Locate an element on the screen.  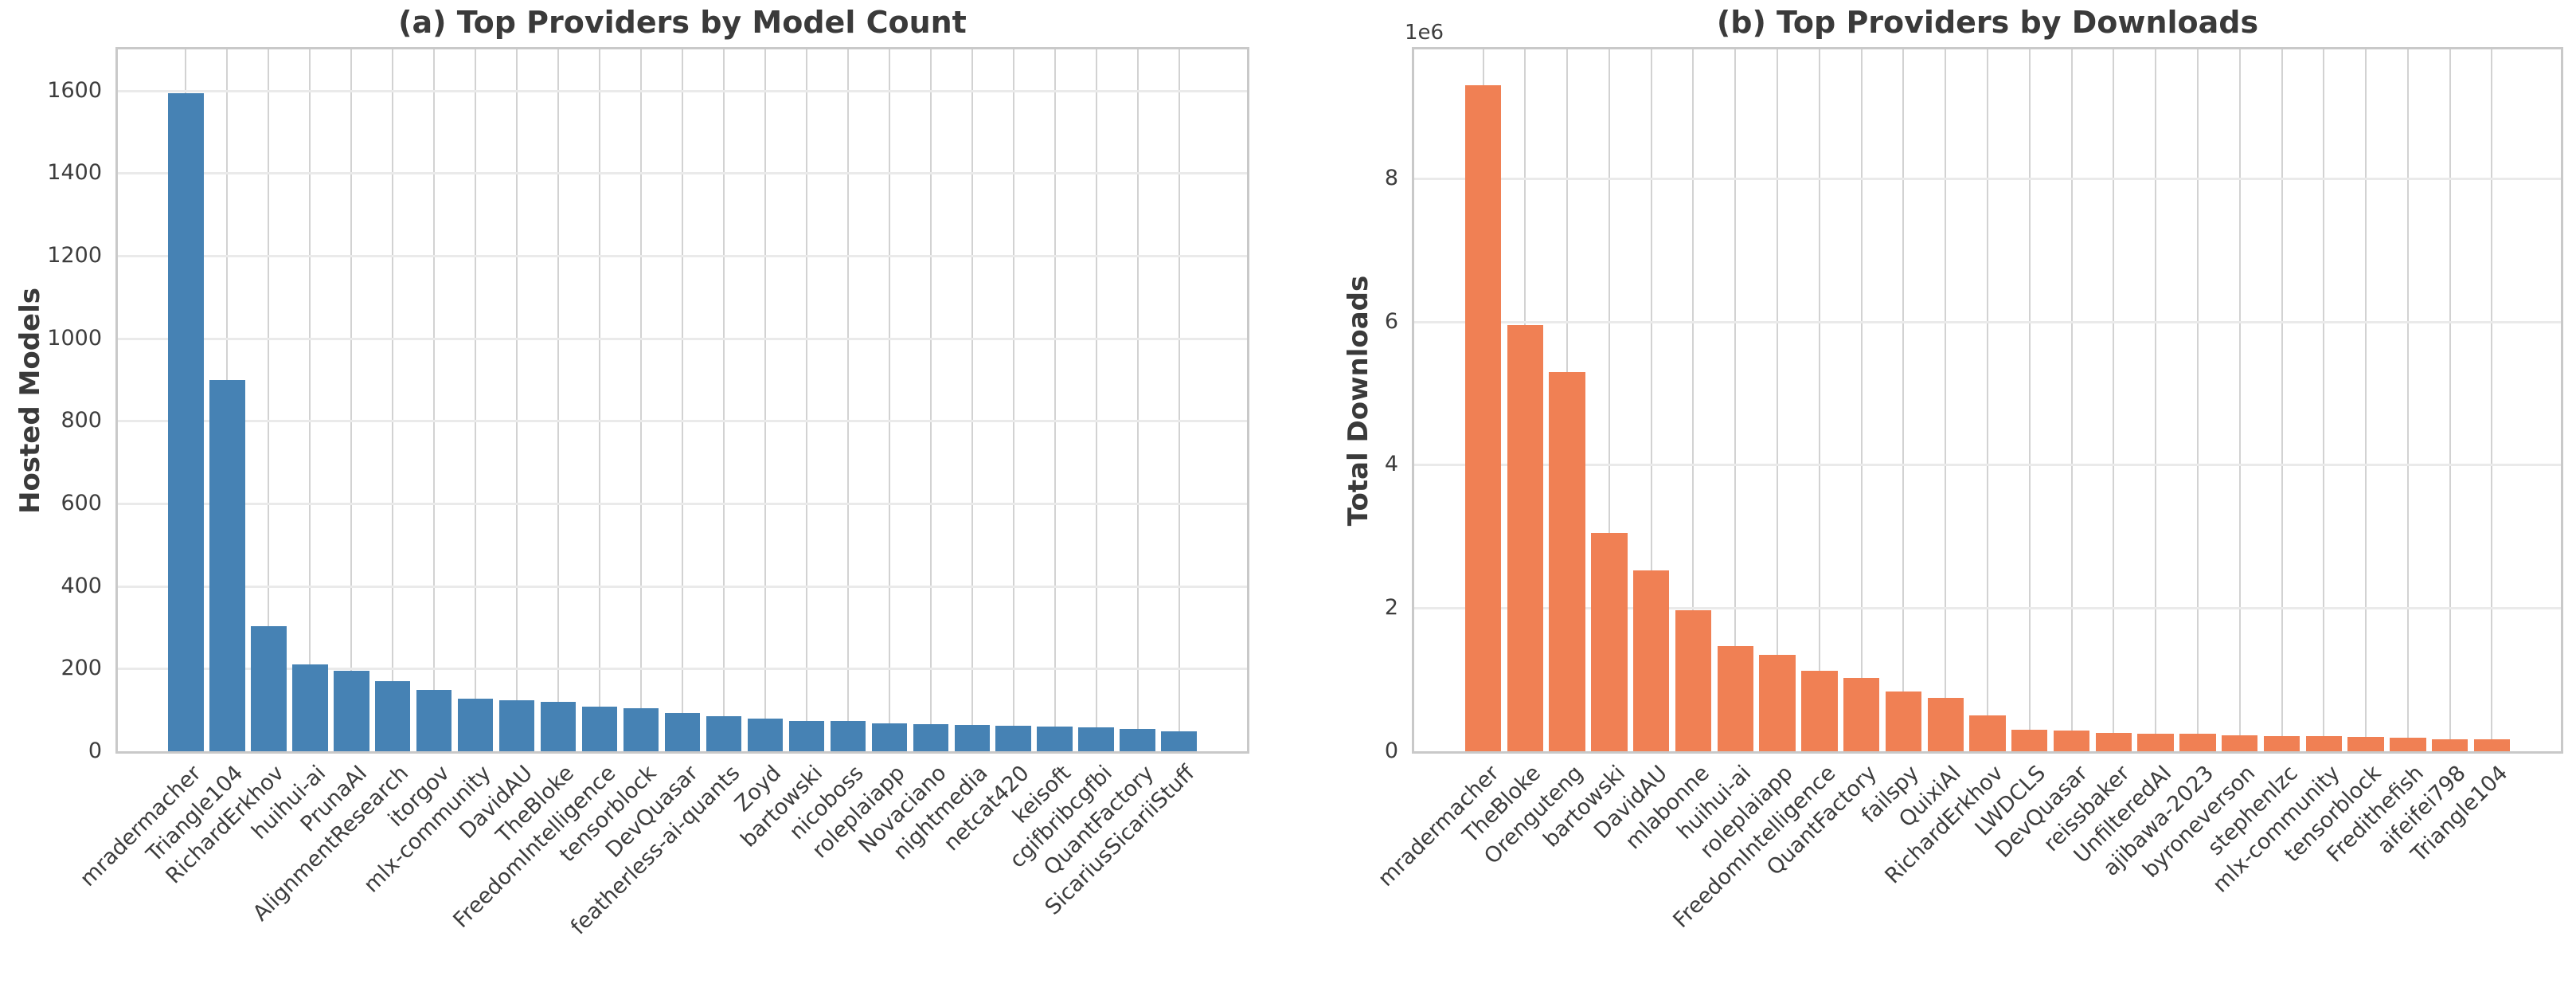
y-tick-label: 1600 is located at coordinates (74, 90).